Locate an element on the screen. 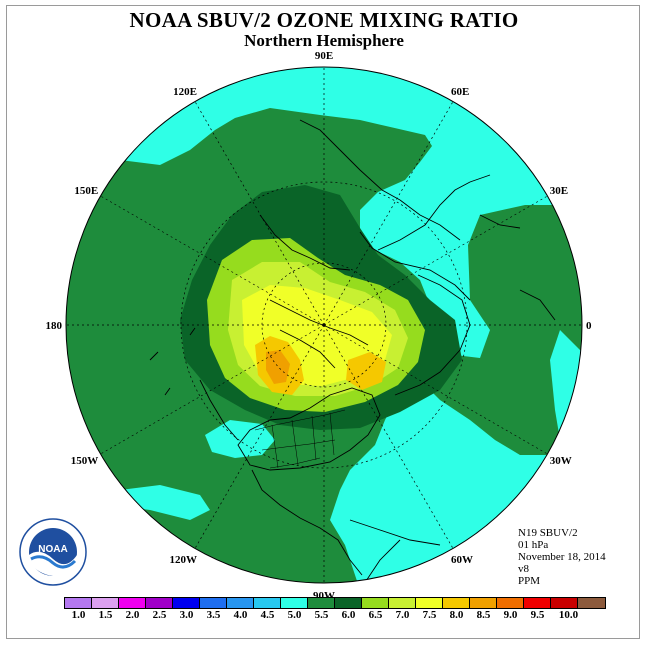  info-pressure-level: 01 hPa is located at coordinates (533, 545).